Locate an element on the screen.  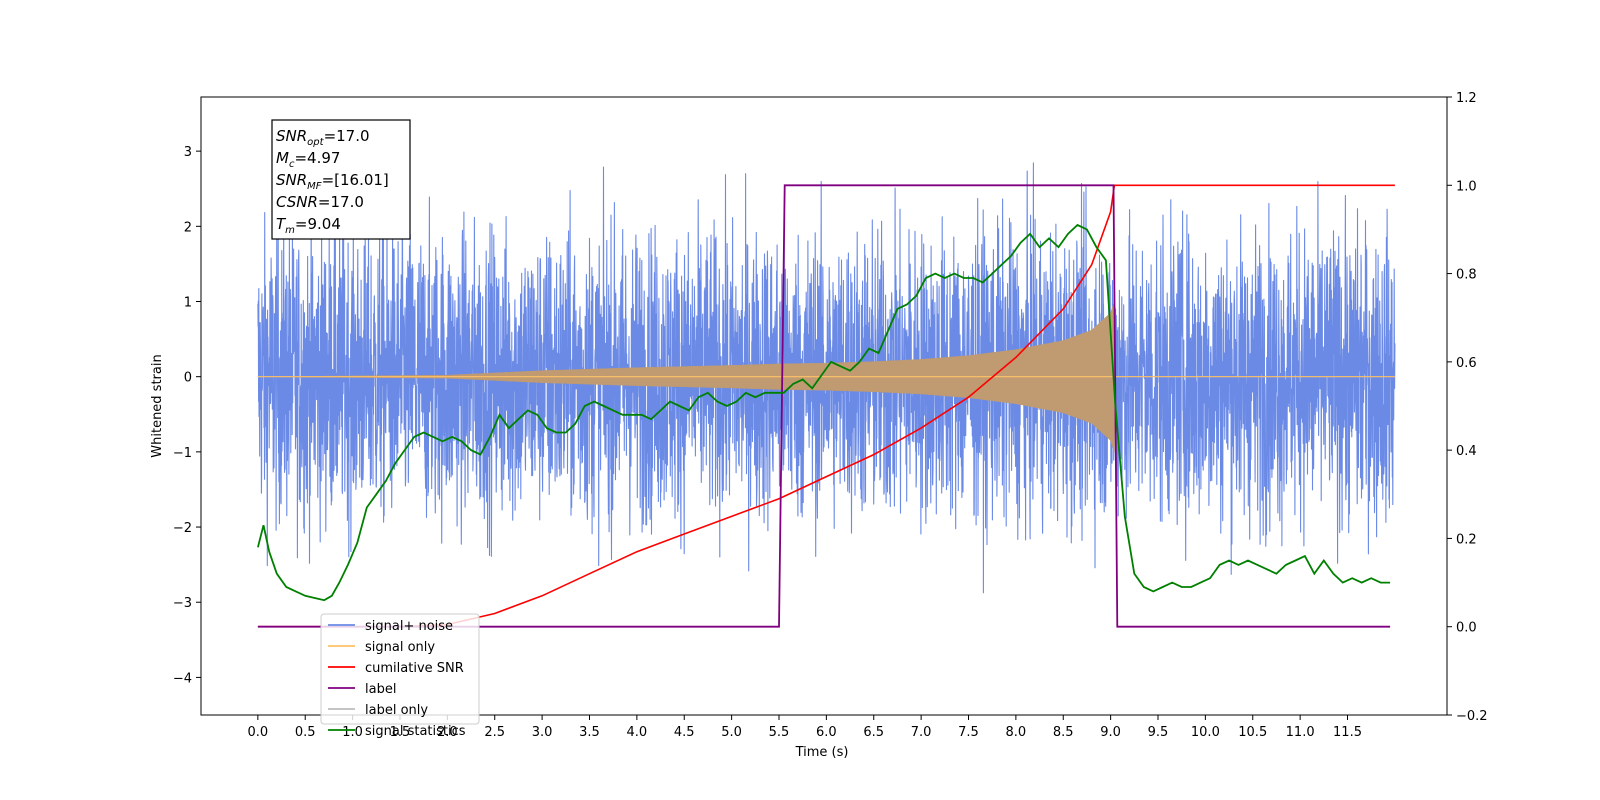
x-tick-label: 7.0 is located at coordinates (921, 732).